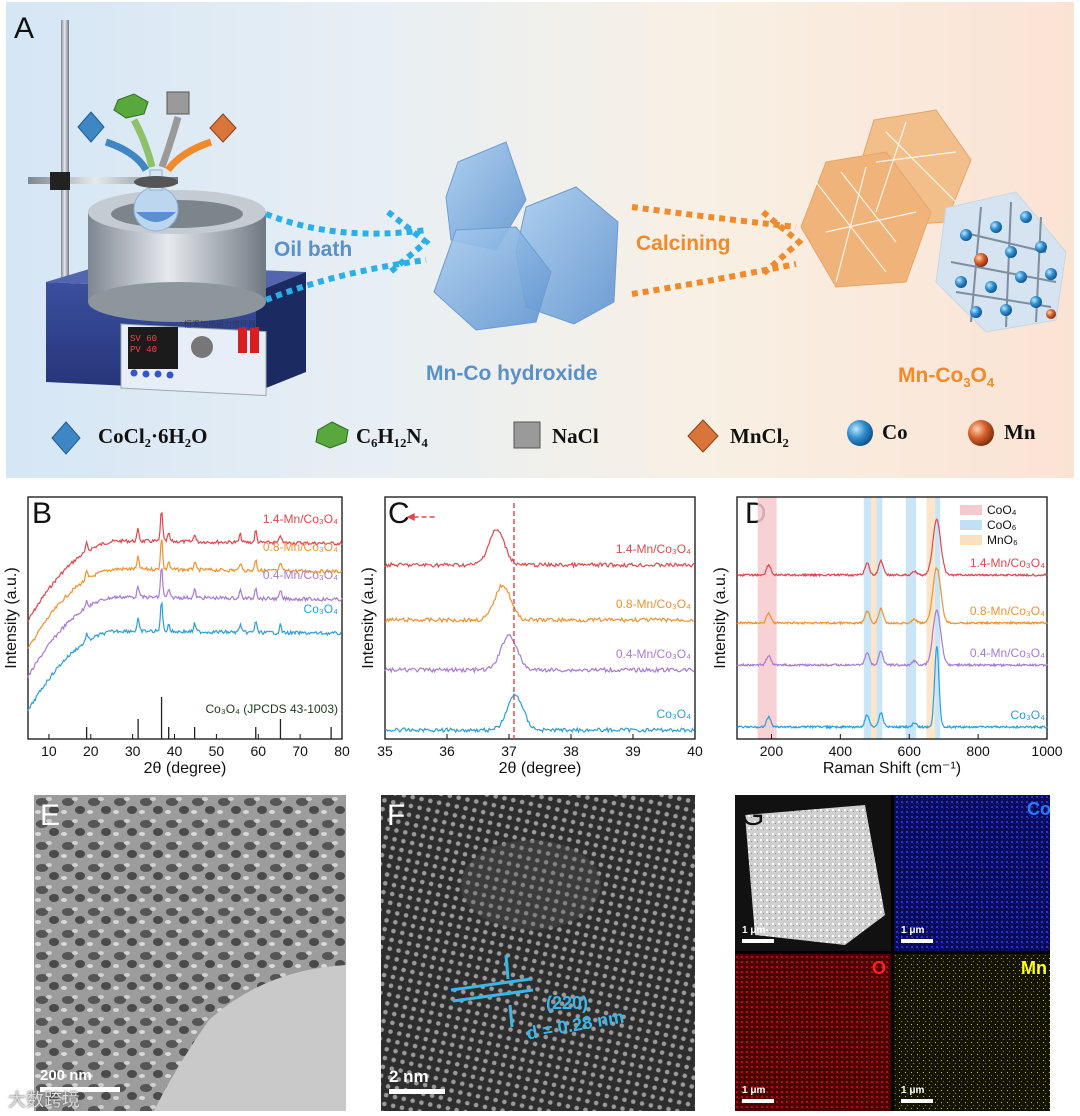 This screenshot has height=1116, width=1080. Describe the element at coordinates (410, 517) in the screenshot. I see `shift-arrow-head` at that location.